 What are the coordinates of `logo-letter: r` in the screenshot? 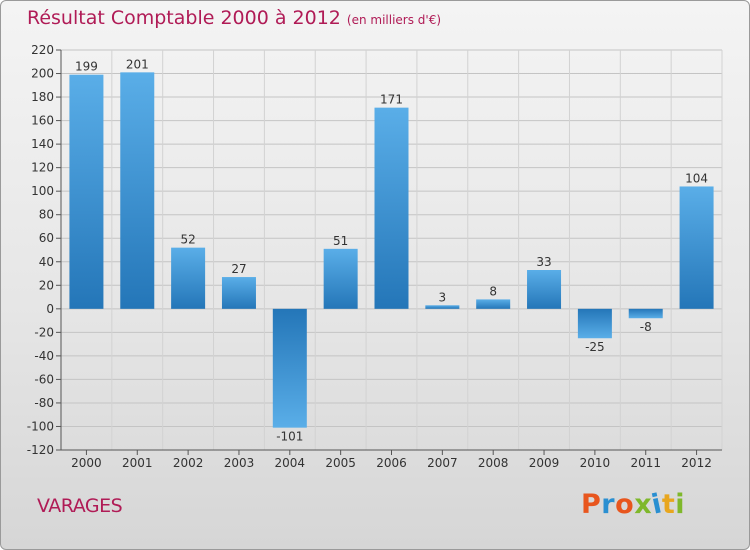 It's located at (608, 504).